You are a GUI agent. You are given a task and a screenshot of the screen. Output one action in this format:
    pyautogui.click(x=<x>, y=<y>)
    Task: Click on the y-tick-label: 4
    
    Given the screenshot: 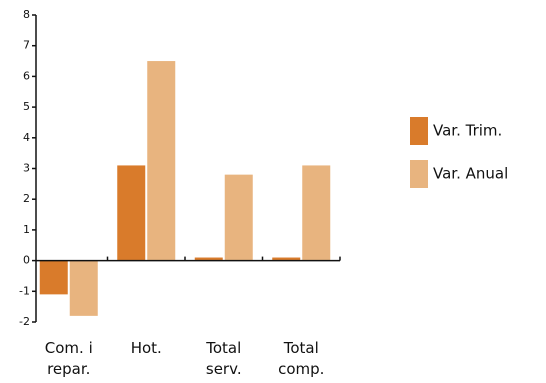 What is the action you would take?
    pyautogui.click(x=26, y=137)
    